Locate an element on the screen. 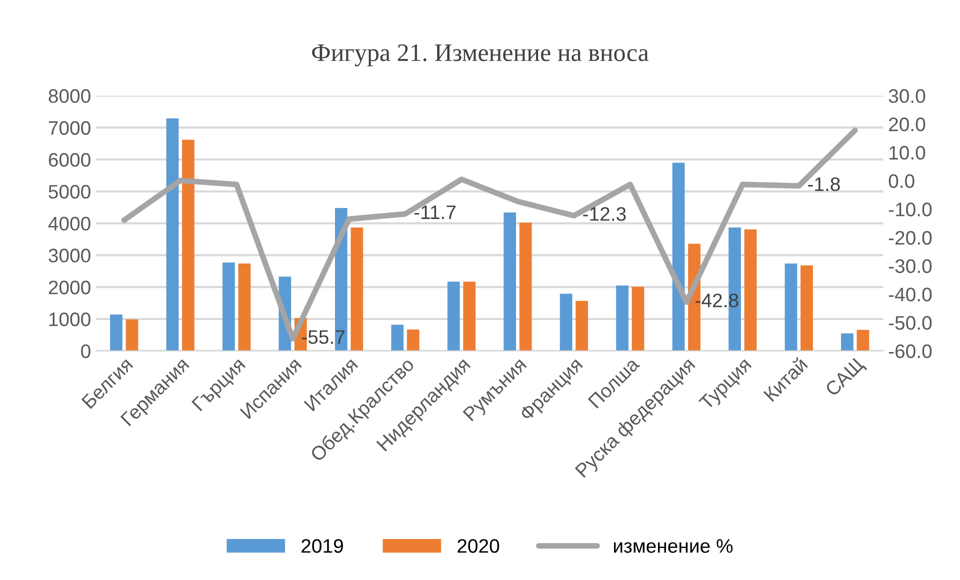 Image resolution: width=960 pixels, height=580 pixels. y2-tick-label: -60.0 is located at coordinates (910, 351).